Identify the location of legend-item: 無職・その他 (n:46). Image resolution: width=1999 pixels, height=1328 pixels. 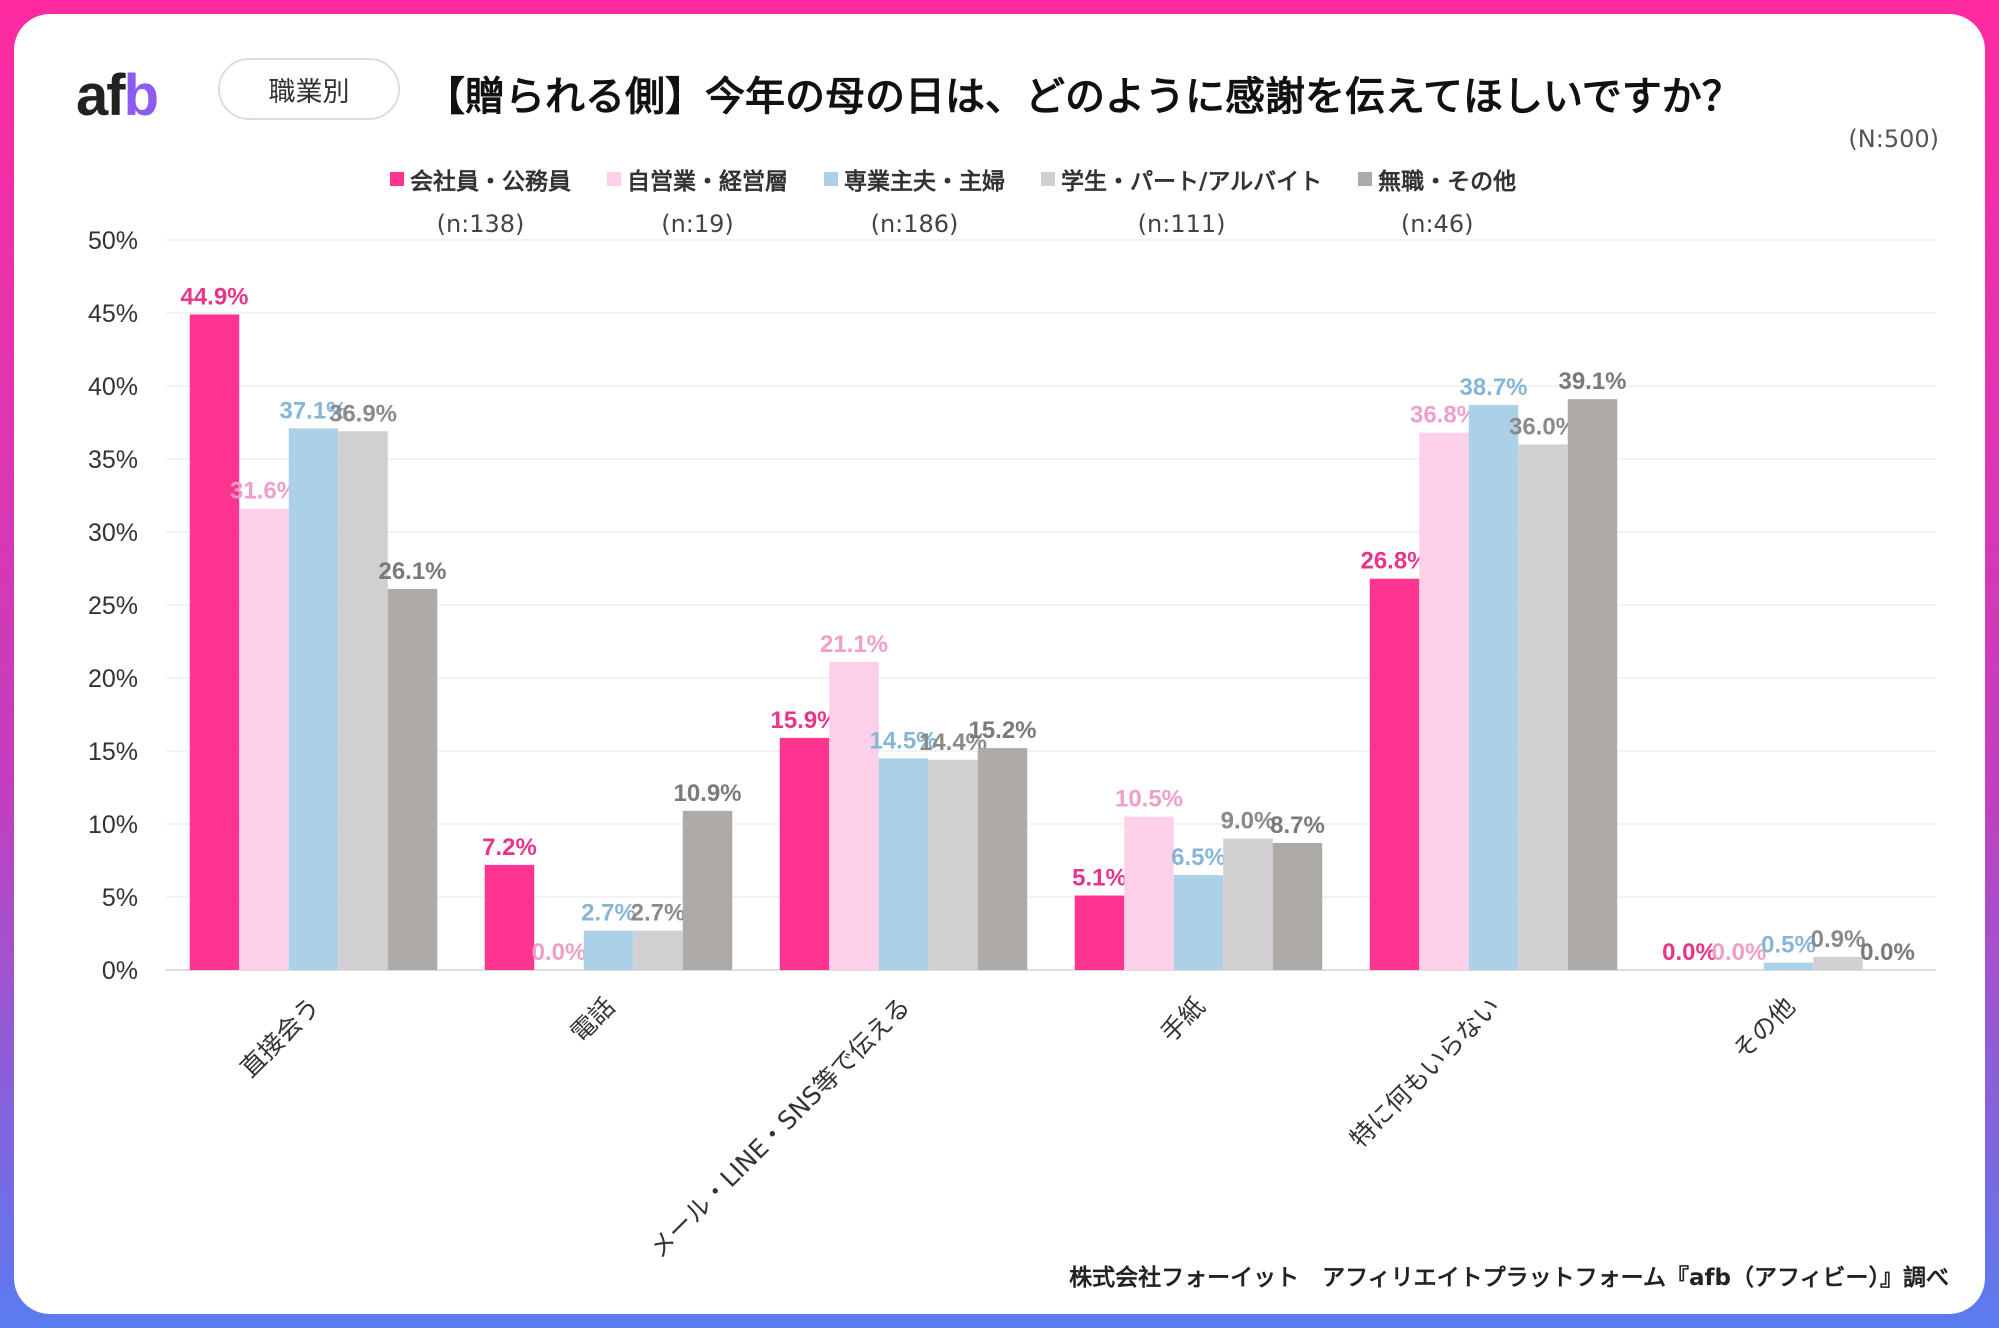
(1437, 200).